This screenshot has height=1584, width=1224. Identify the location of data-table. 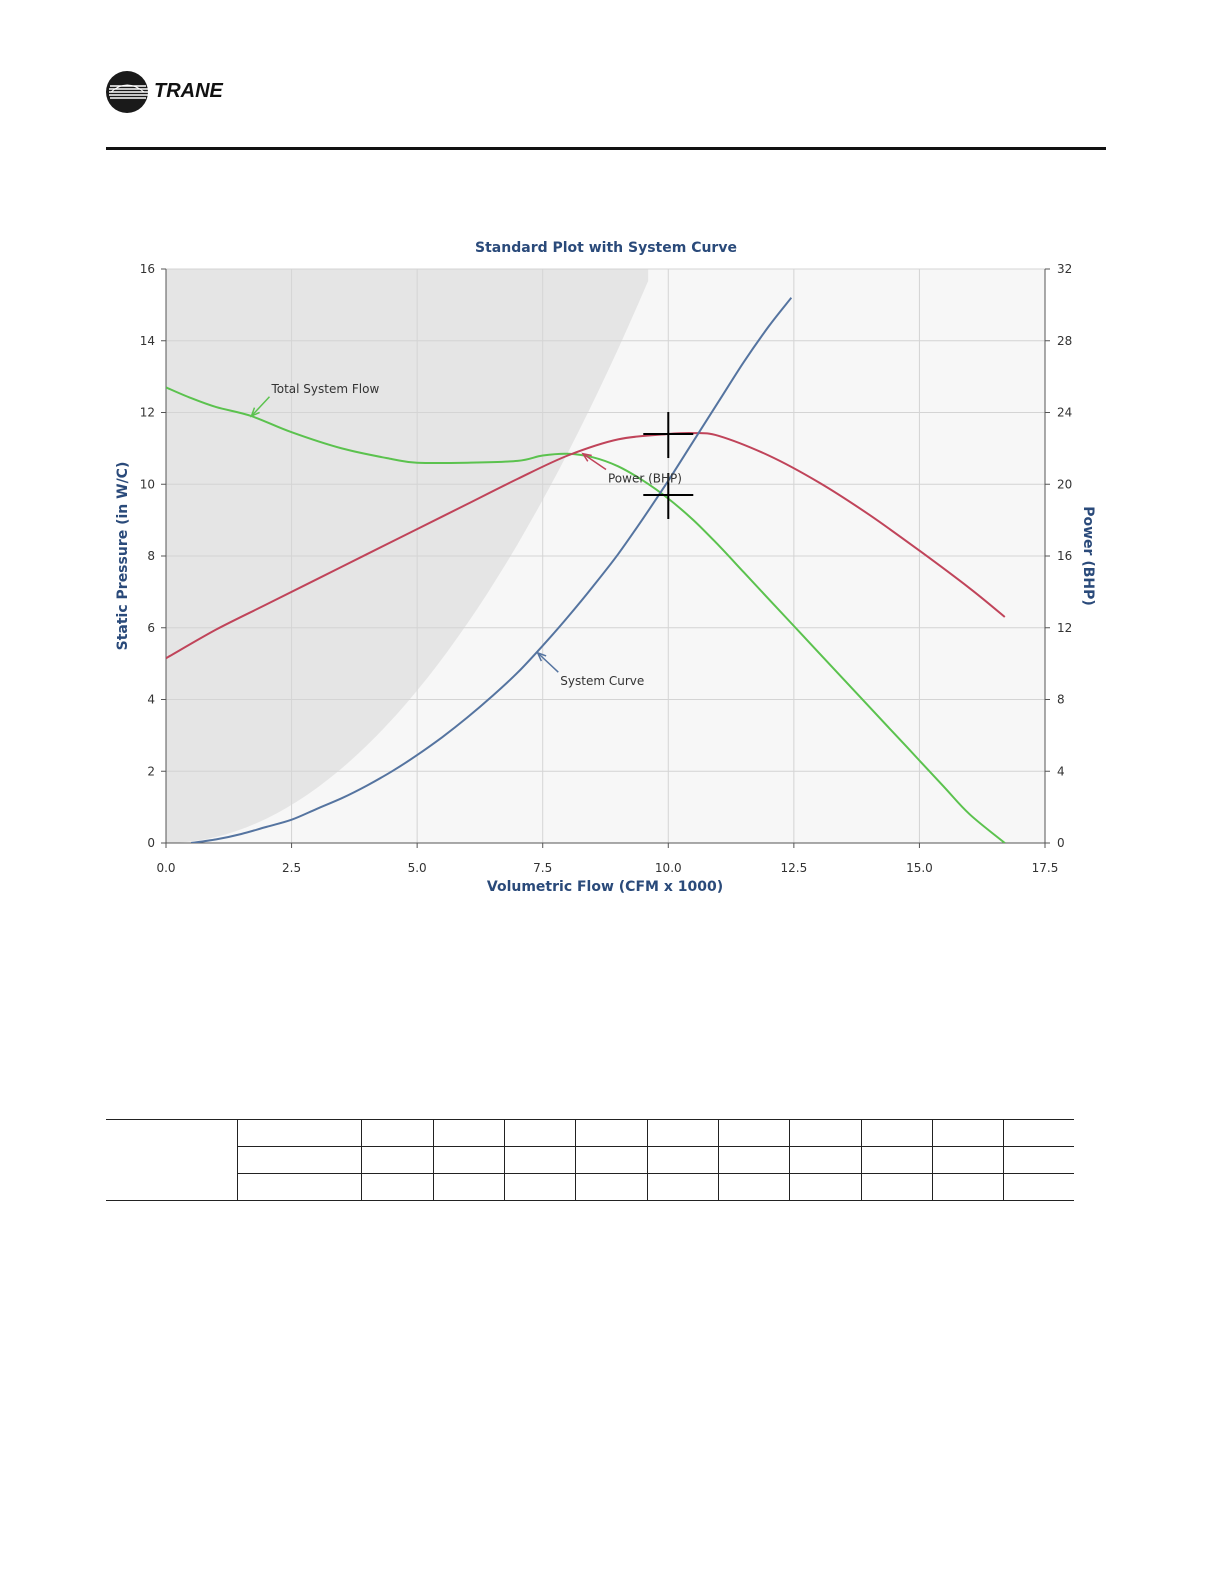
(590, 1160).